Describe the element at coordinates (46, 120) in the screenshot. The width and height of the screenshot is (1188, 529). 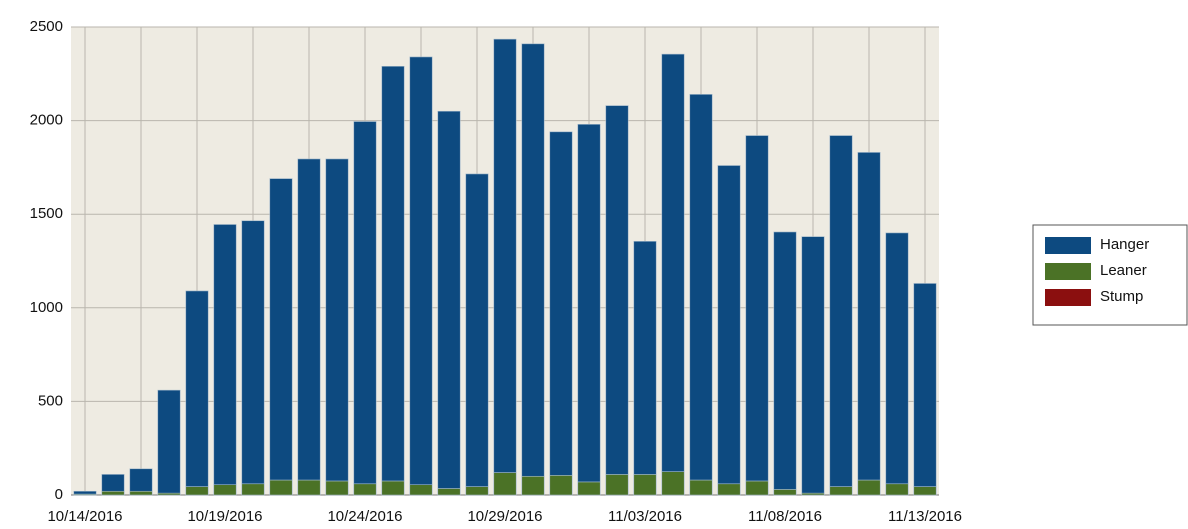
I see `y-tick-label: 2000` at that location.